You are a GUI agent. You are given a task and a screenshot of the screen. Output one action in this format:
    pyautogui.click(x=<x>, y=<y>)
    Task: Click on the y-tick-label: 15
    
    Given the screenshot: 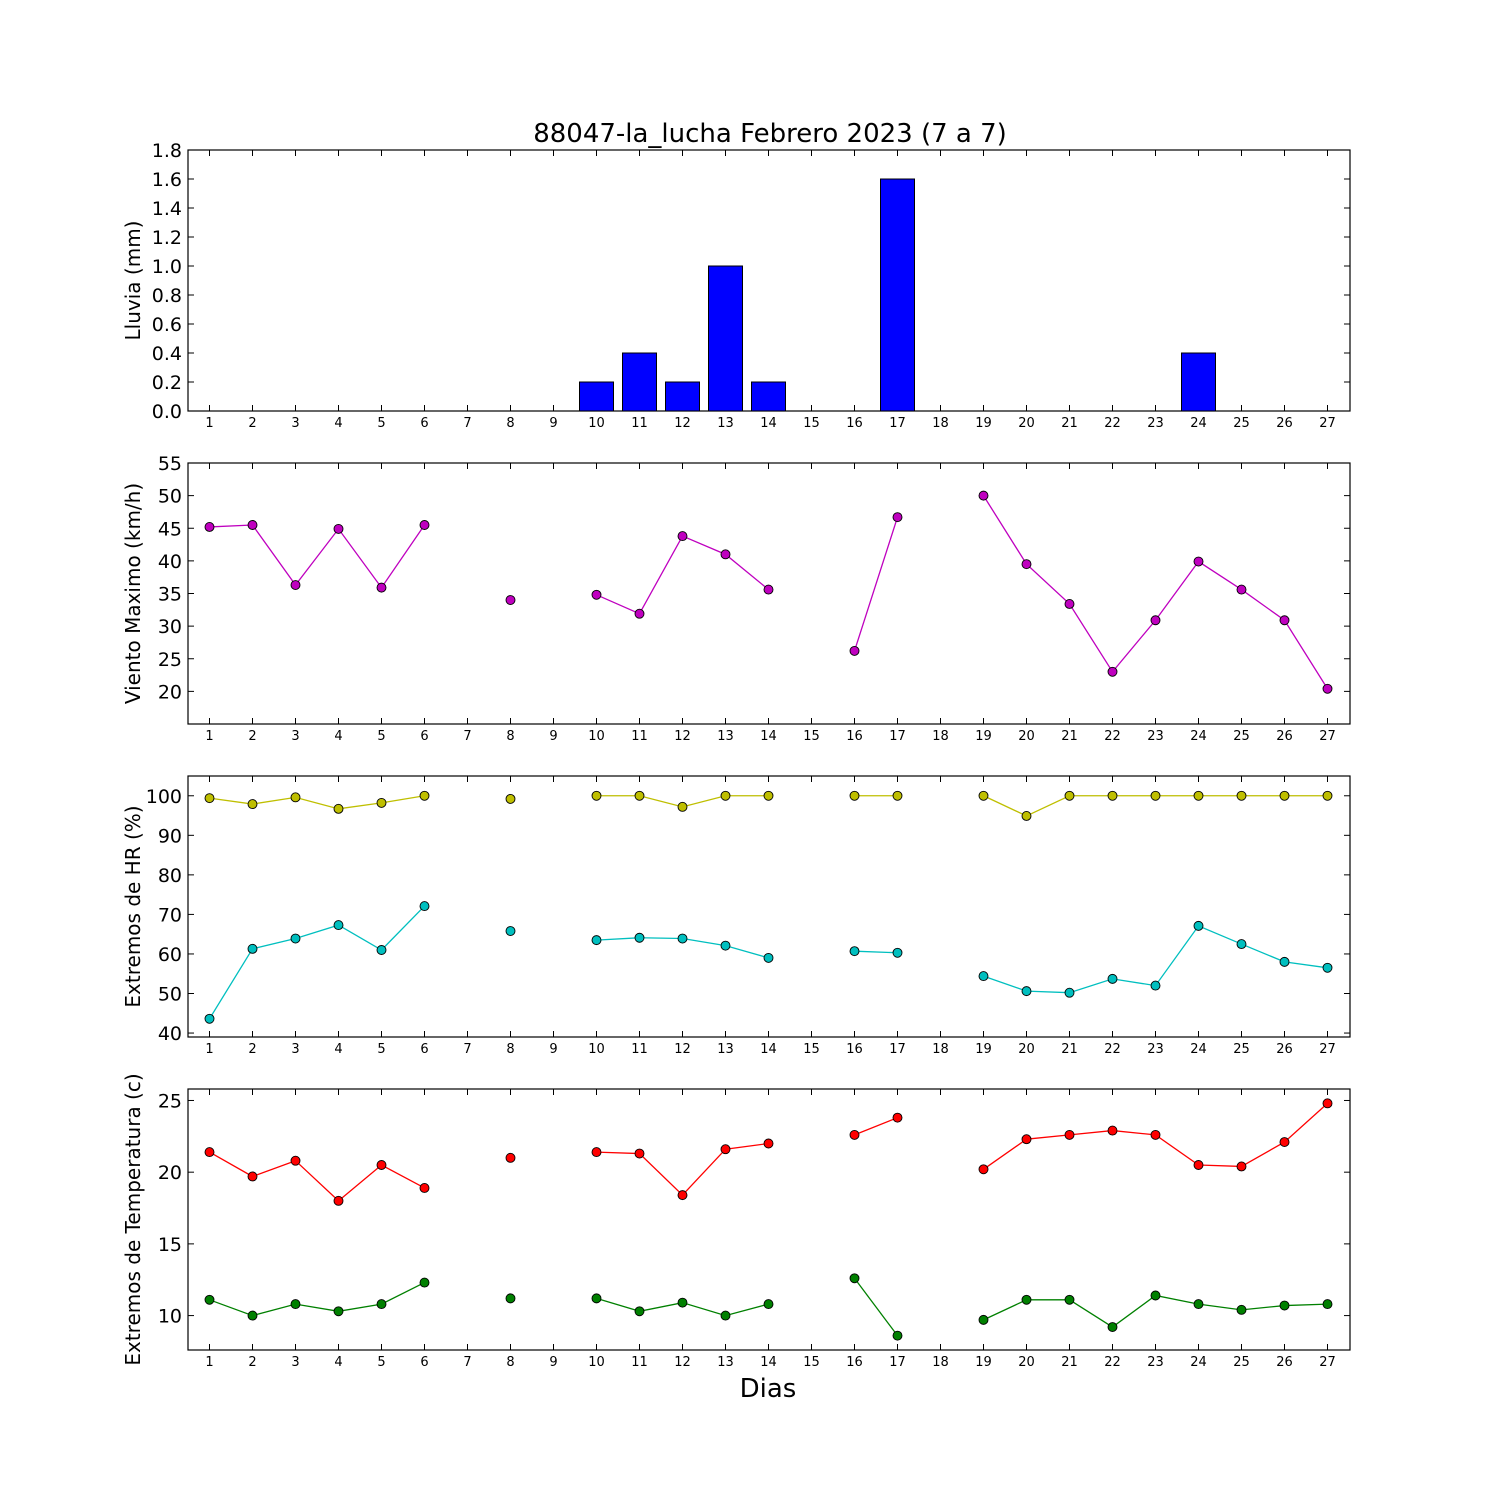 What is the action you would take?
    pyautogui.click(x=170, y=1245)
    